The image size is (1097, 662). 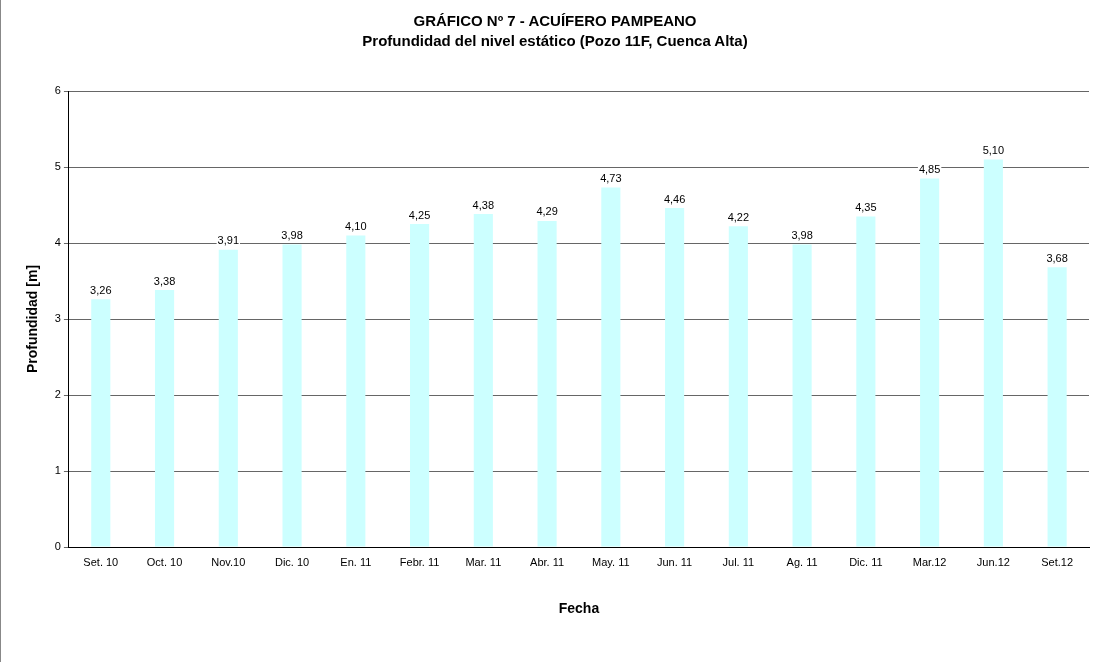 What do you see at coordinates (866, 561) in the screenshot?
I see `x-tick-label: Dic. 11` at bounding box center [866, 561].